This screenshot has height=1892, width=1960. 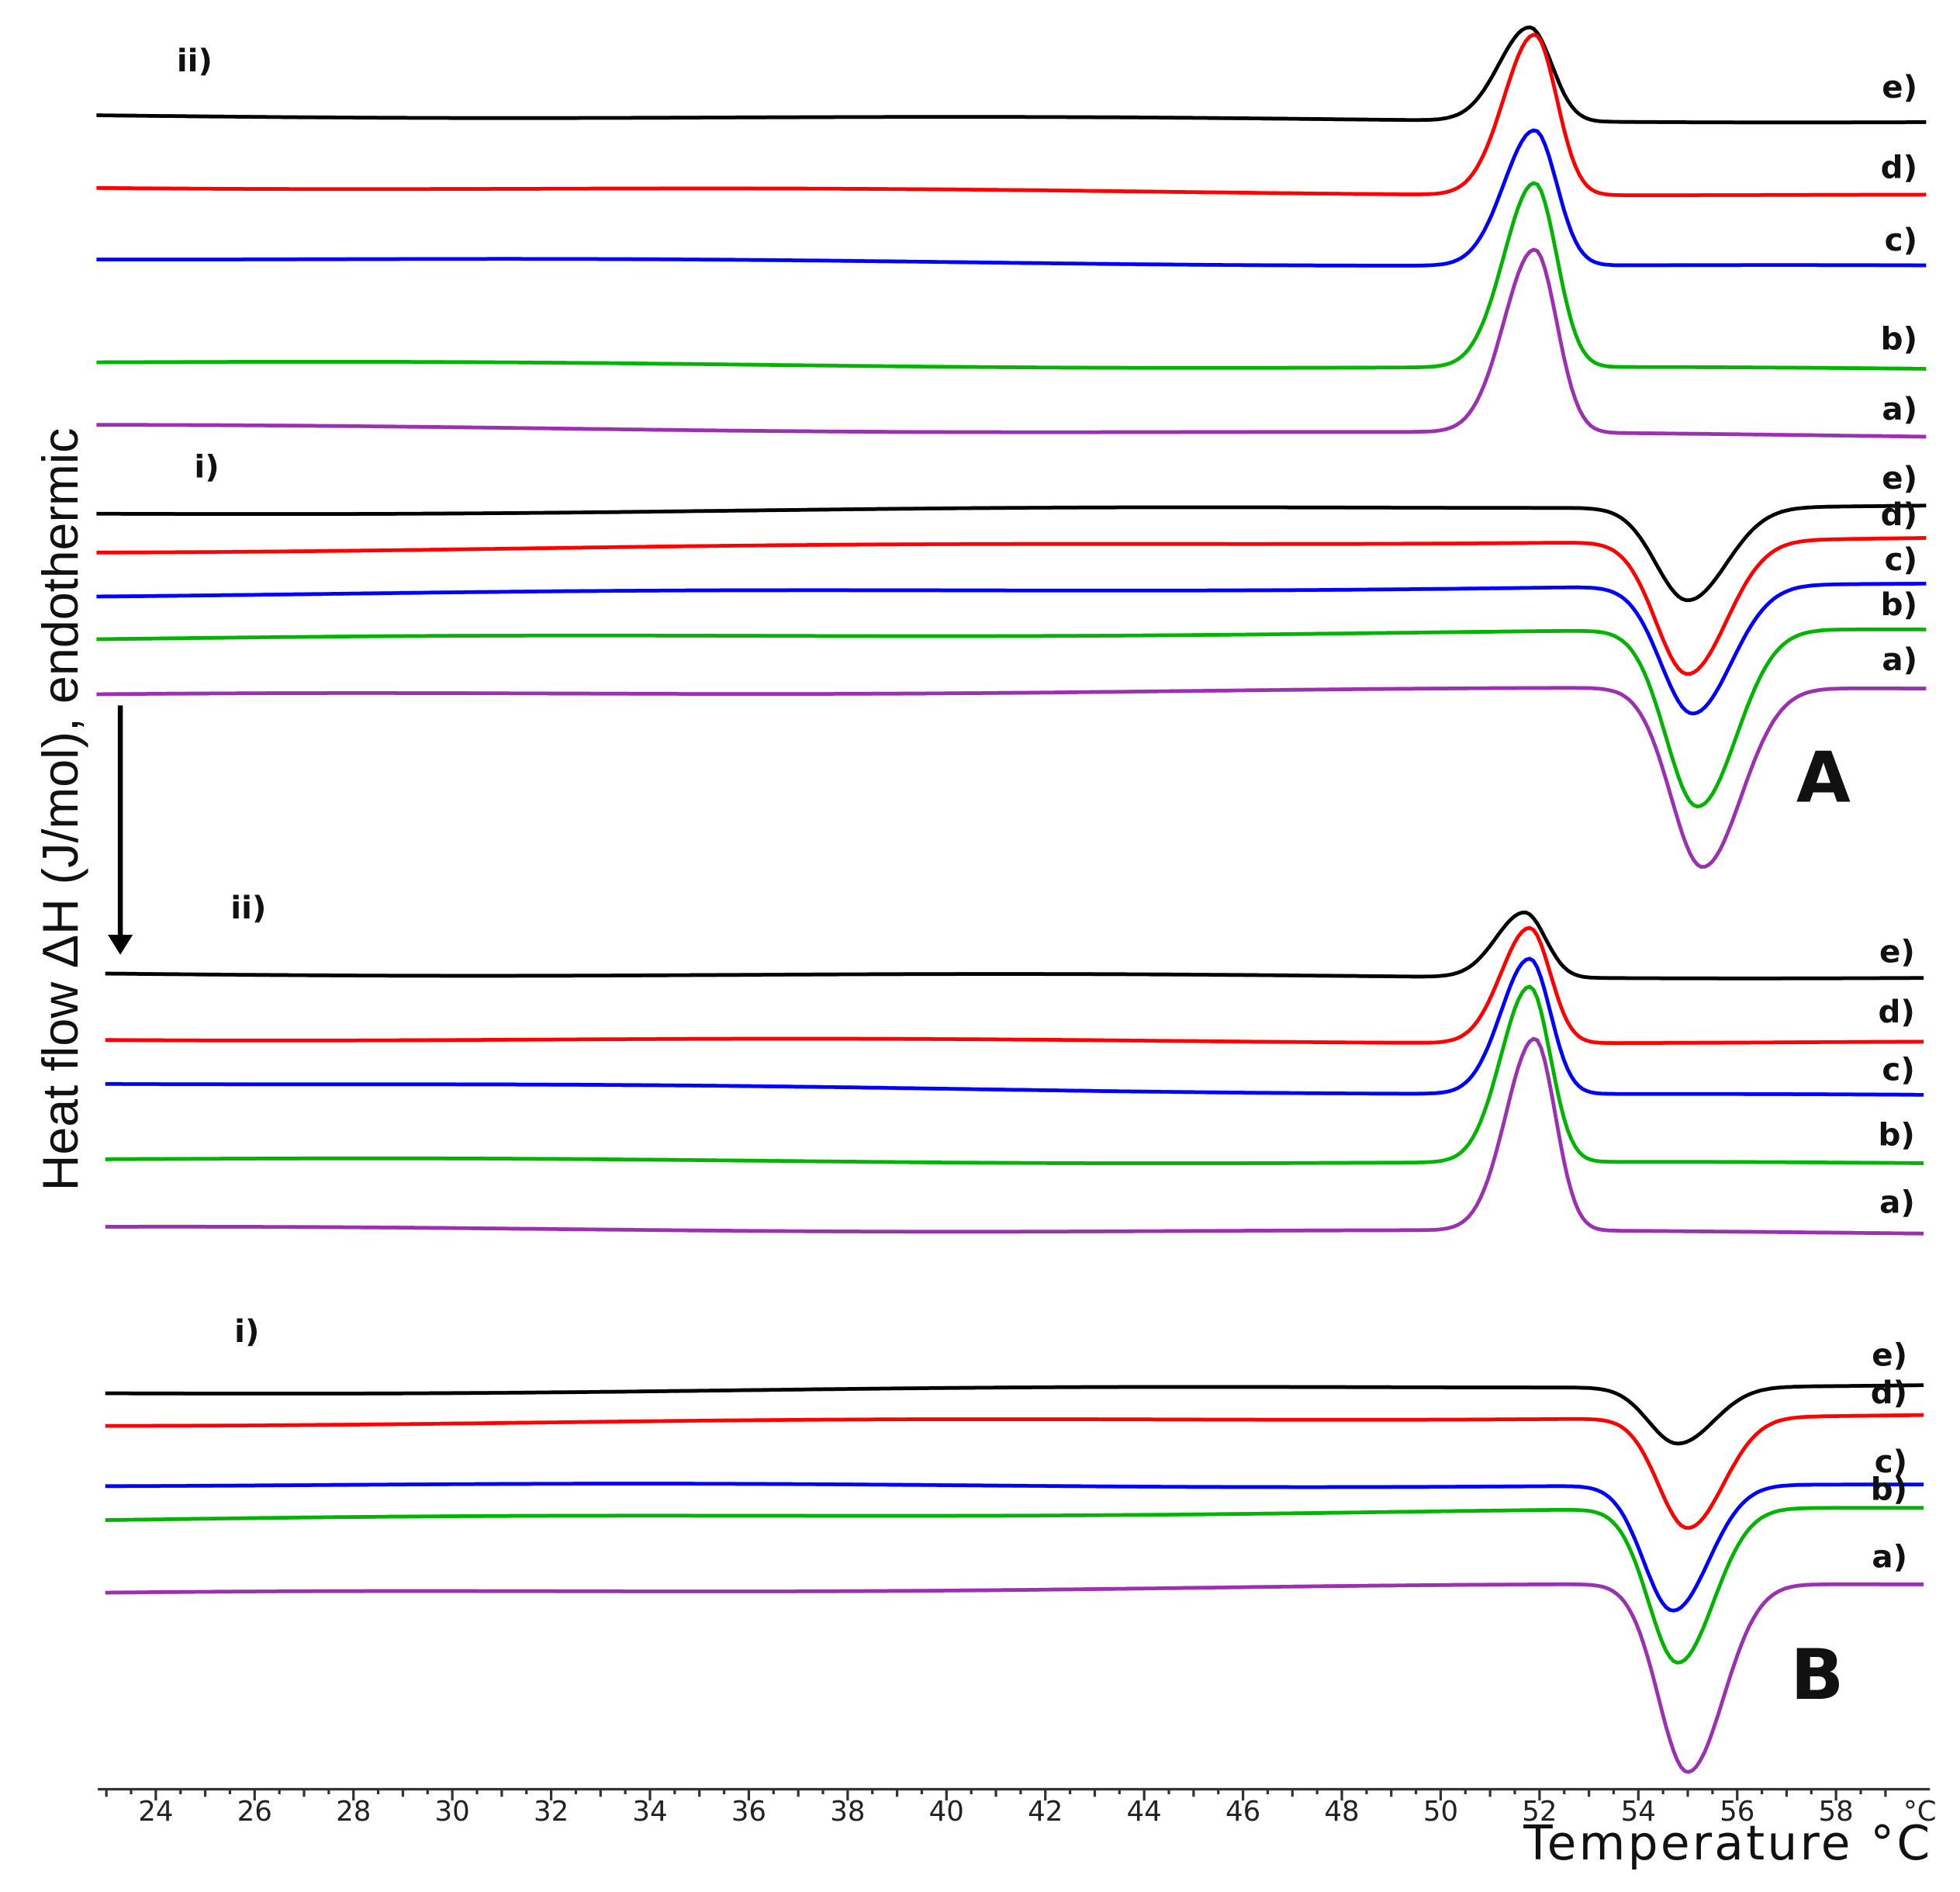 I want to click on x-tick-label: 56, so click(x=1737, y=1812).